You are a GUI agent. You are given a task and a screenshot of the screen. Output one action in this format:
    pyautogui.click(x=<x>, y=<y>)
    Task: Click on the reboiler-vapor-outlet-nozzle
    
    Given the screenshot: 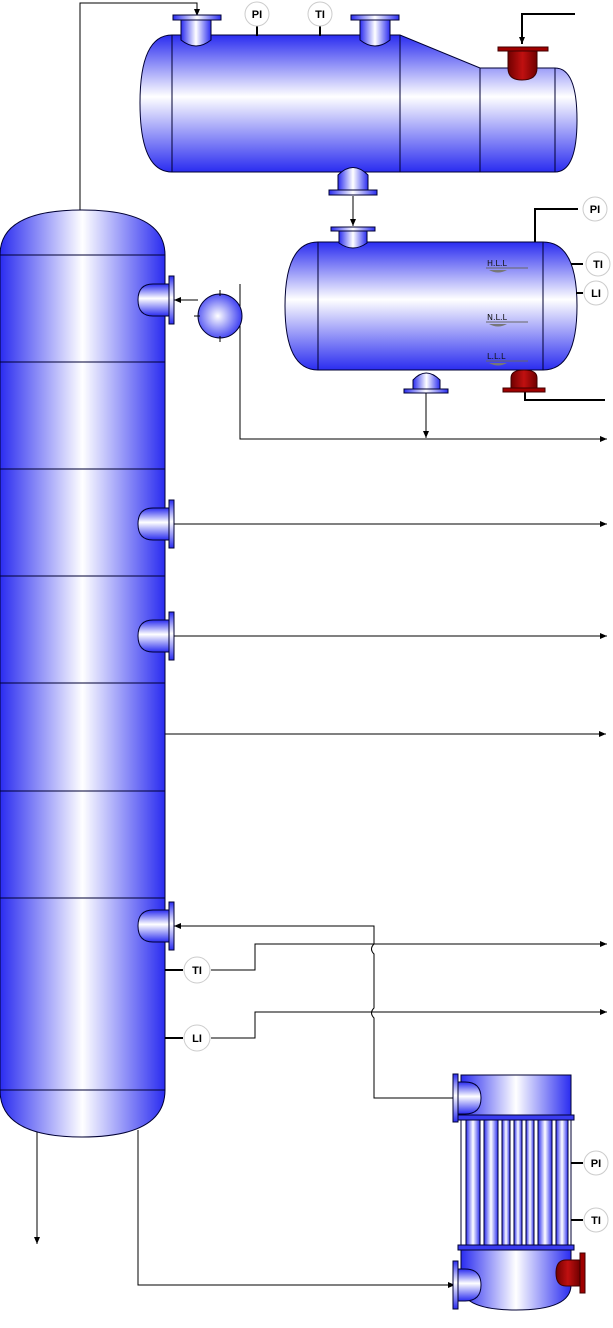 What is the action you would take?
    pyautogui.click(x=467, y=1098)
    